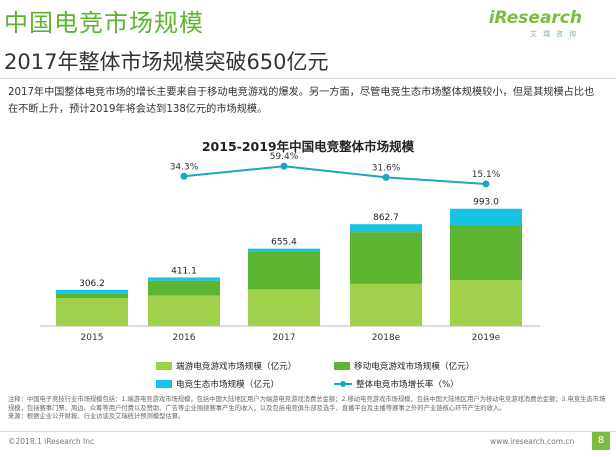  Describe the element at coordinates (601, 441) in the screenshot. I see `page-number: 8` at that location.